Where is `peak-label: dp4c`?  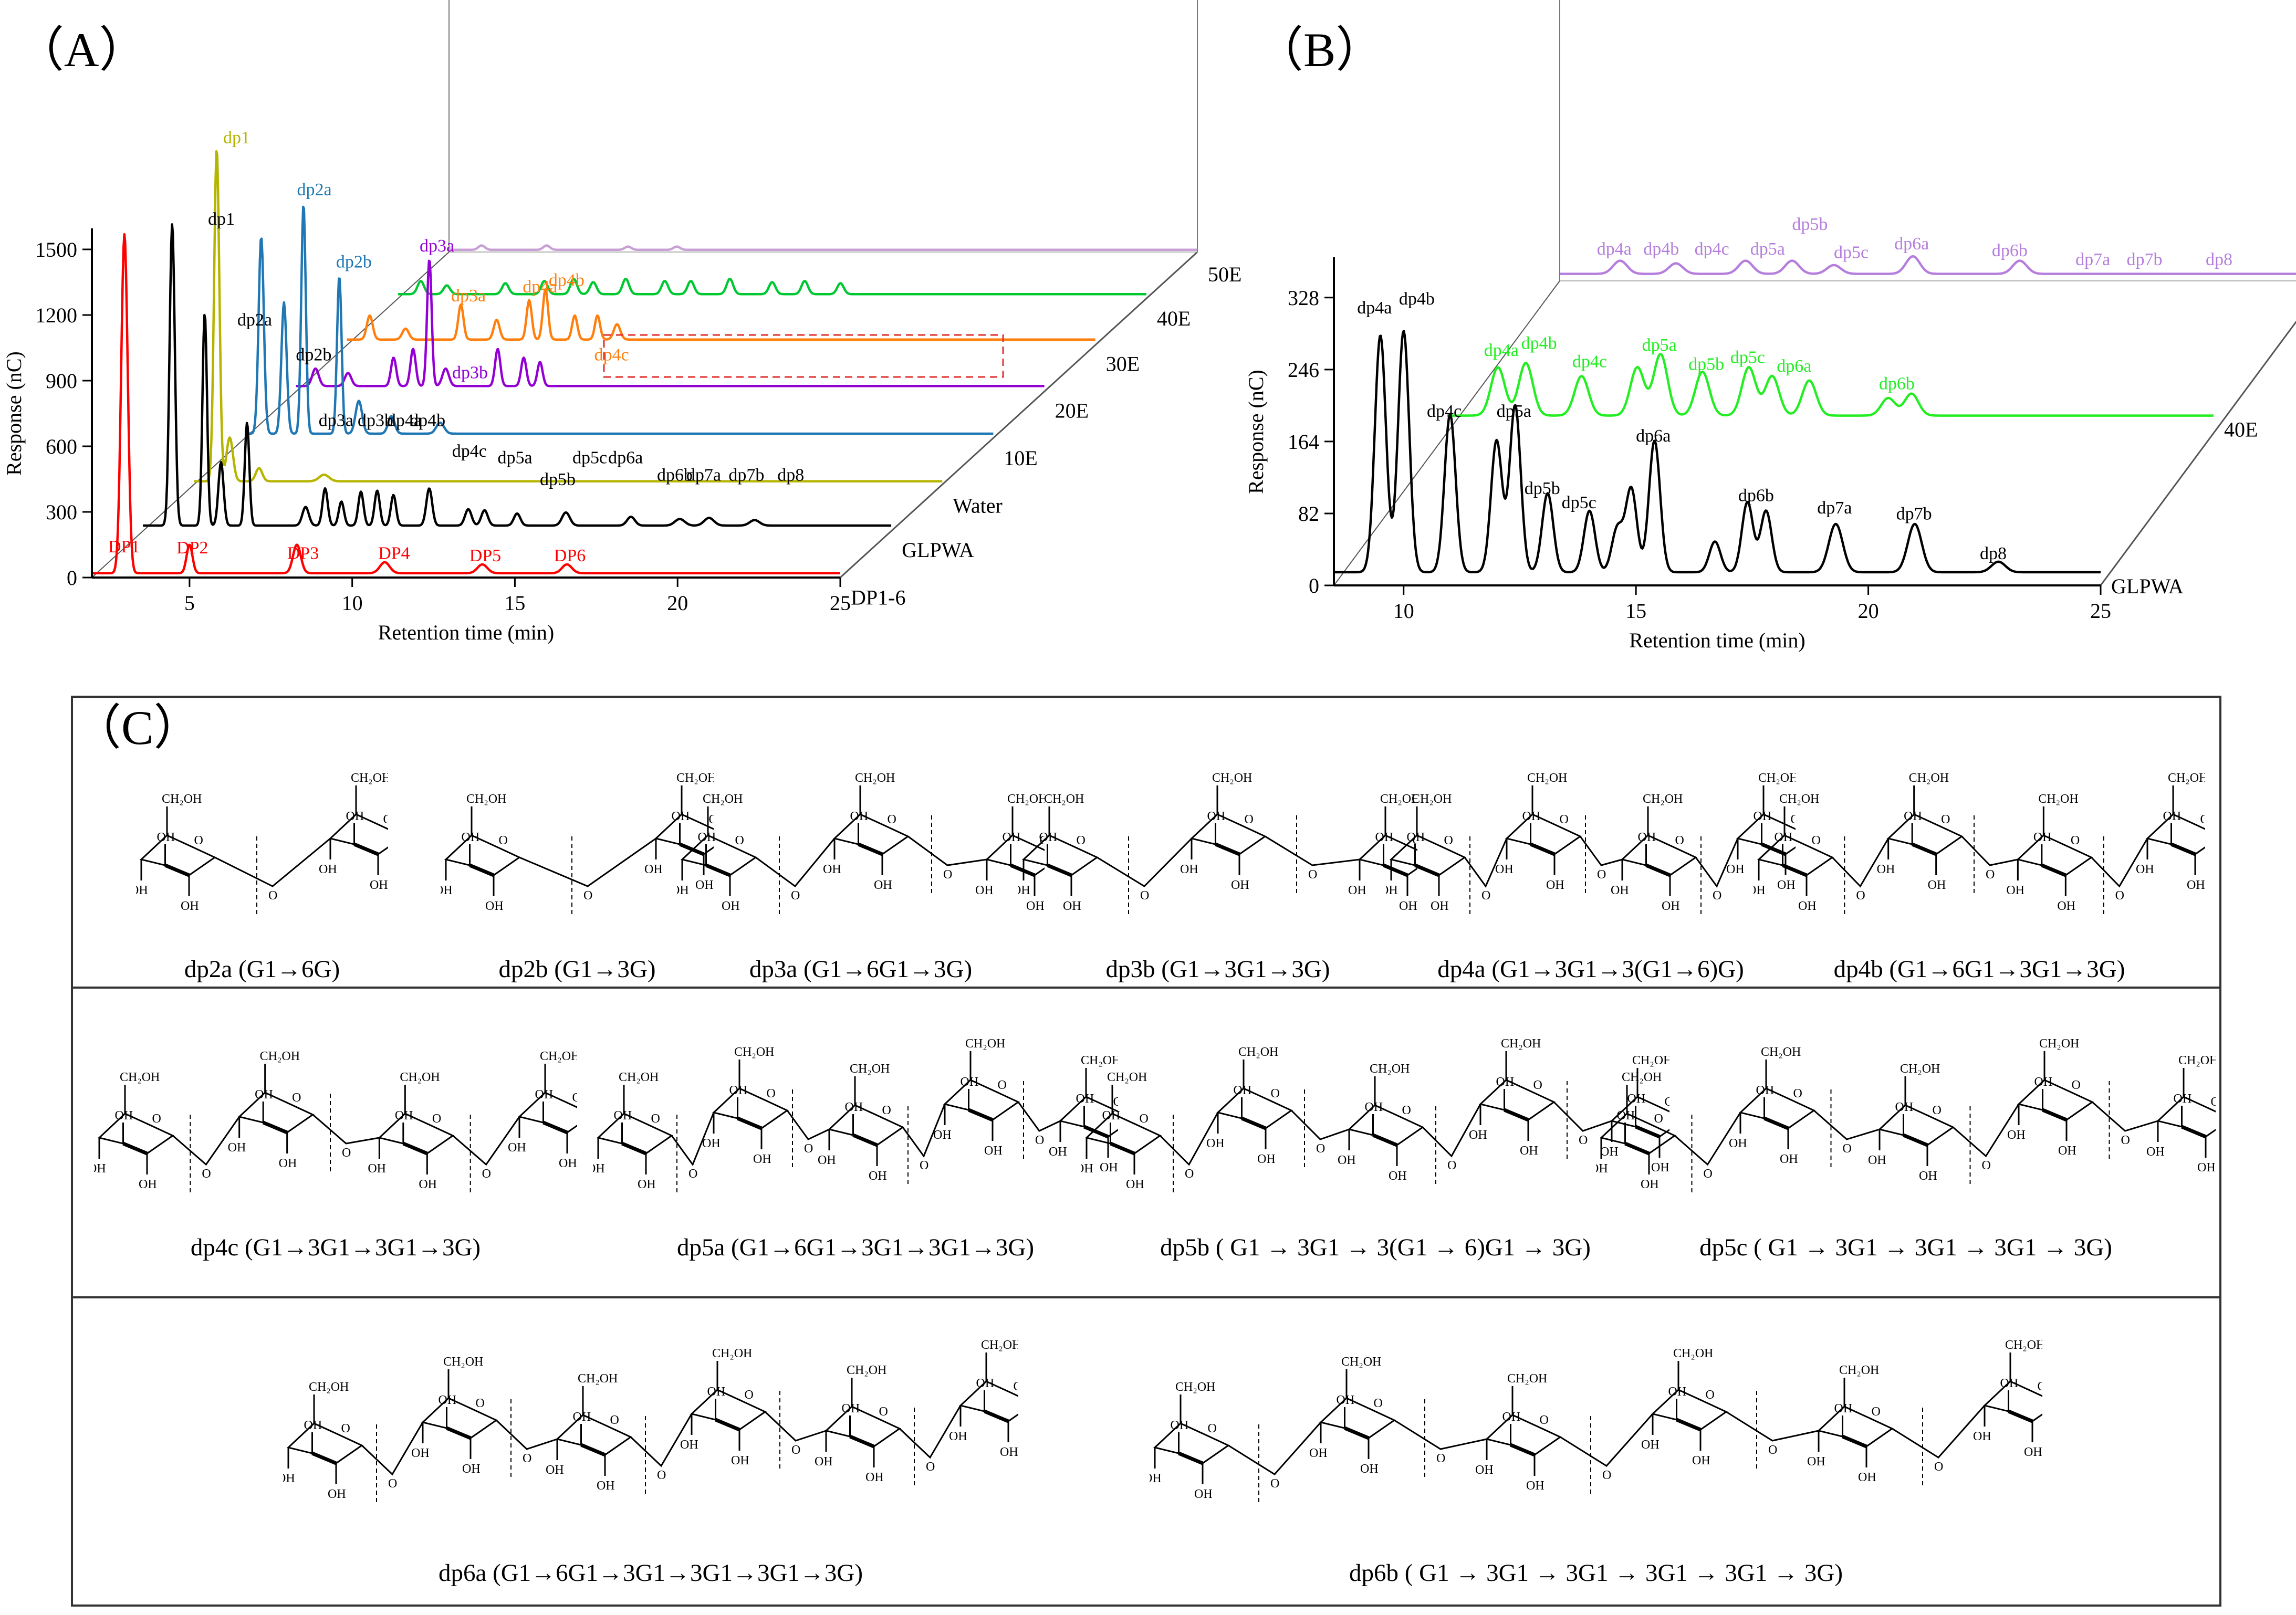 peak-label: dp4c is located at coordinates (469, 452).